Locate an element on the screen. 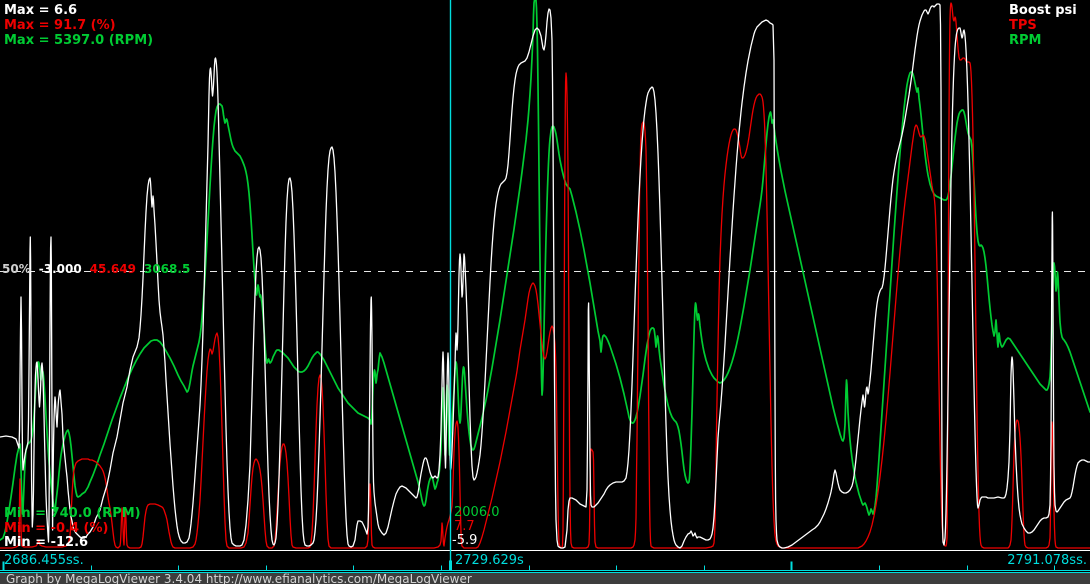 Image resolution: width=1090 pixels, height=584 pixels. midline-tps-value: 45.649 is located at coordinates (112, 269).